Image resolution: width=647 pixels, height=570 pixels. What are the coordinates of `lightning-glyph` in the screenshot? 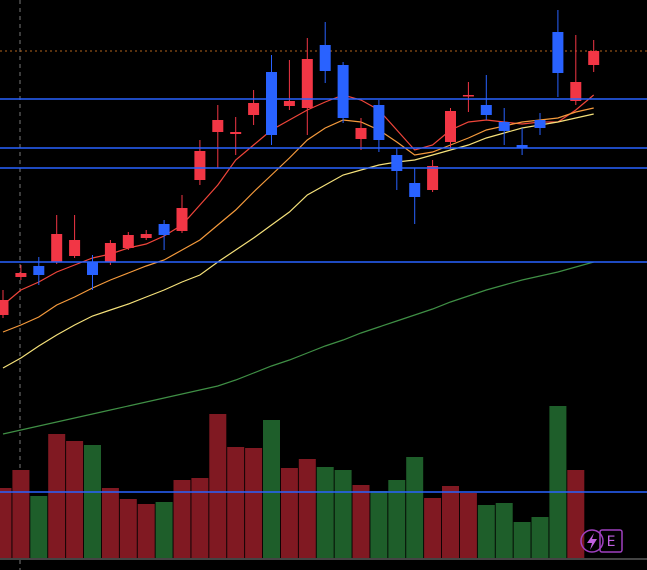 It's located at (592, 541).